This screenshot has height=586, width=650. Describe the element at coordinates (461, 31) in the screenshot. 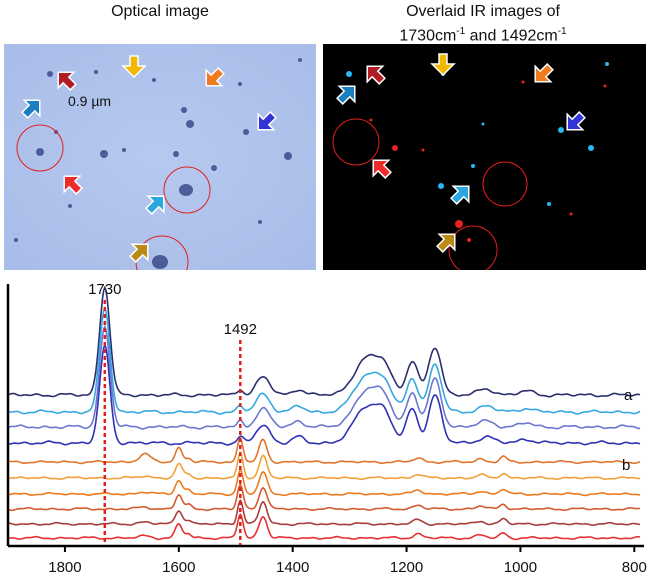

I see `ir-title-exp1: -1` at that location.